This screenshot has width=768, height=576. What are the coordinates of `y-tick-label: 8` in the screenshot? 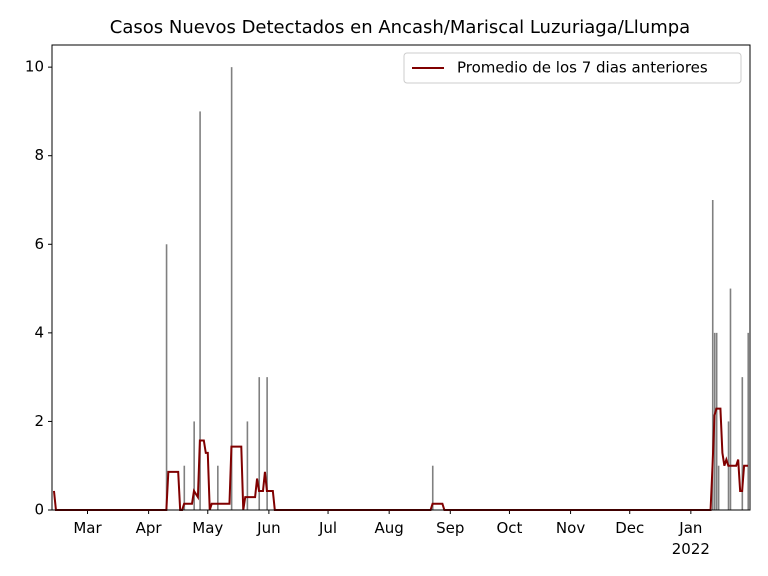 It's located at (39, 155).